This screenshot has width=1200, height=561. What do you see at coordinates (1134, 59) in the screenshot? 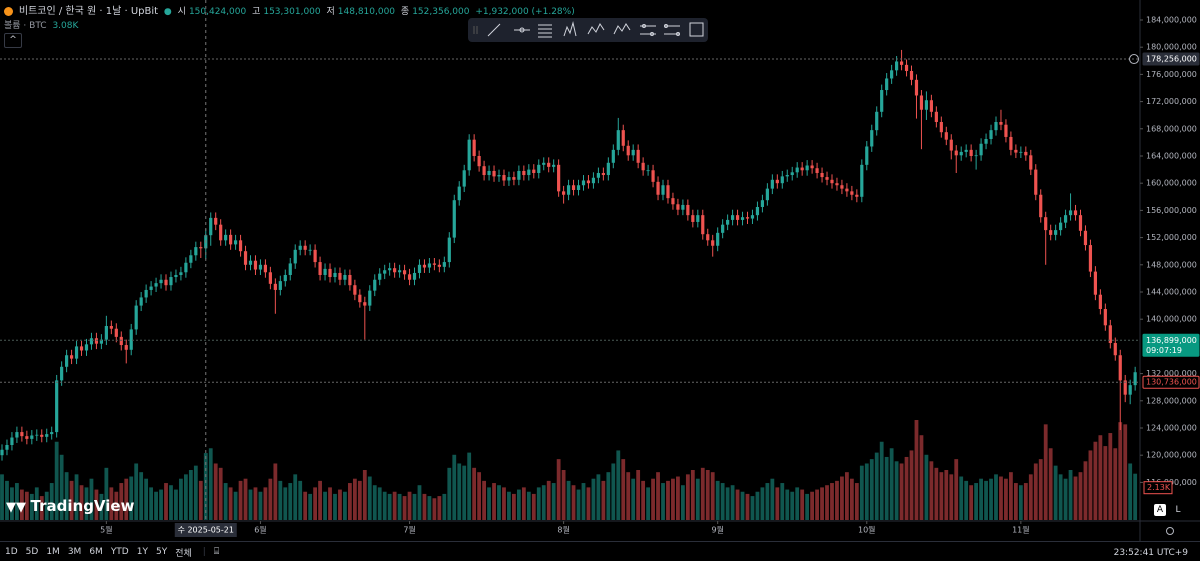
I see `alert-icon` at bounding box center [1134, 59].